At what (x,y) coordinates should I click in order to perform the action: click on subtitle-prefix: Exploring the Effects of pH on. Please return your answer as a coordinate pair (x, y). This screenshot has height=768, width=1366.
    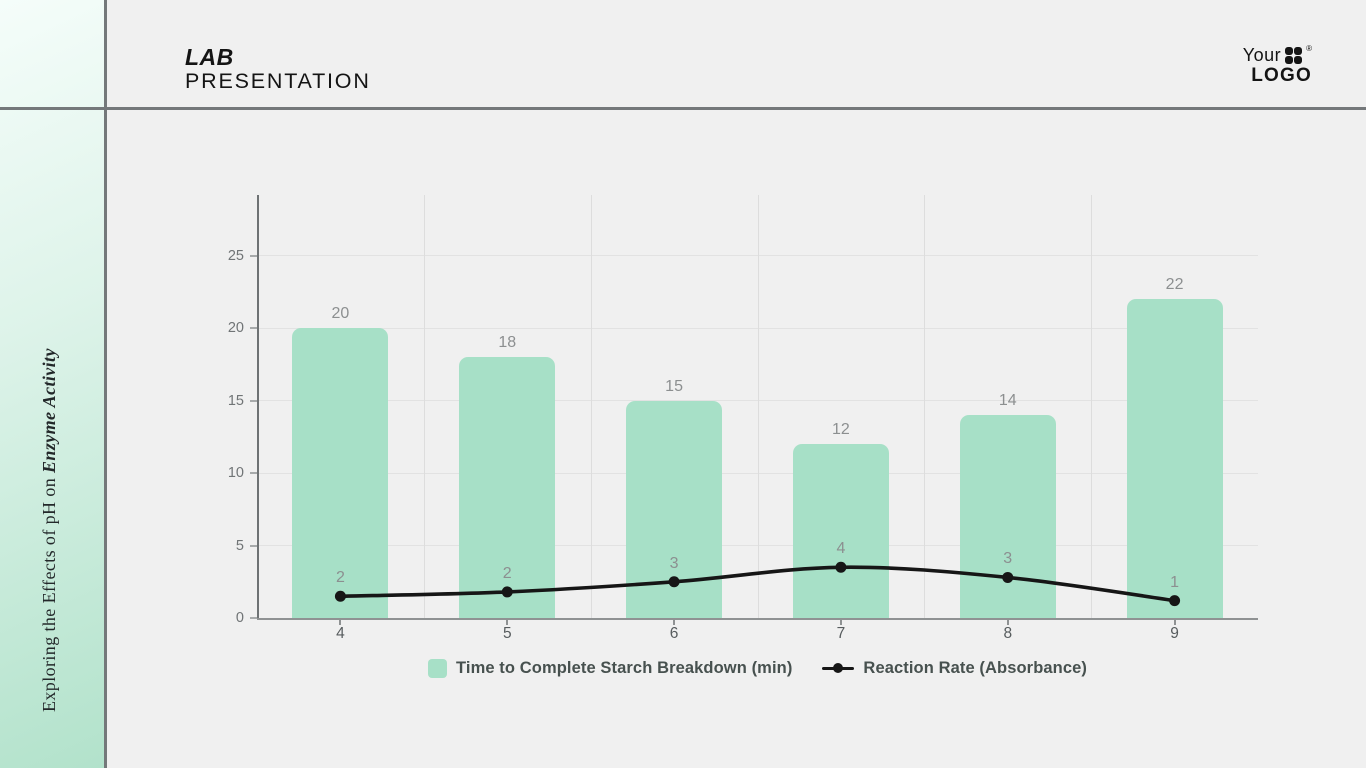
    Looking at the image, I should click on (49, 592).